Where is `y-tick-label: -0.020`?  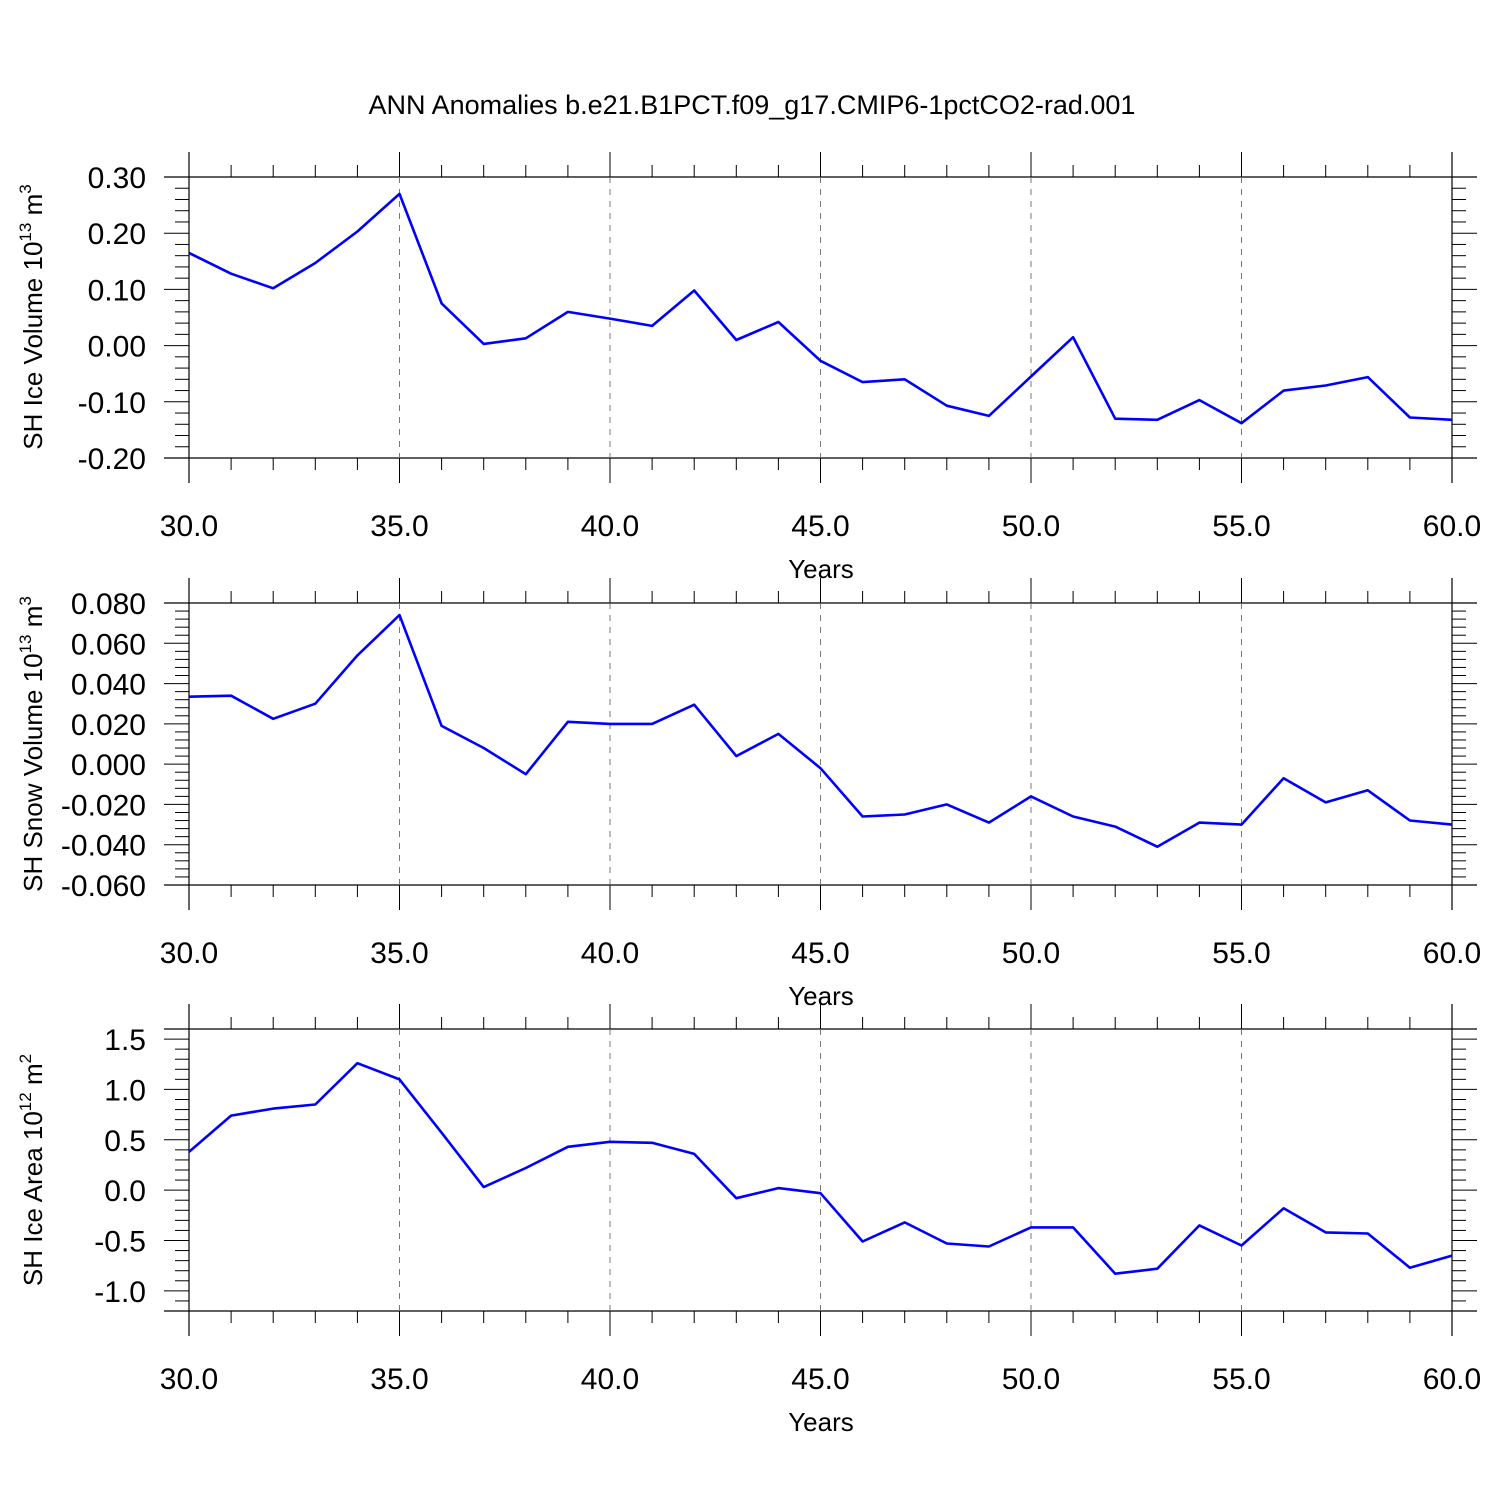
y-tick-label: -0.020 is located at coordinates (103, 805).